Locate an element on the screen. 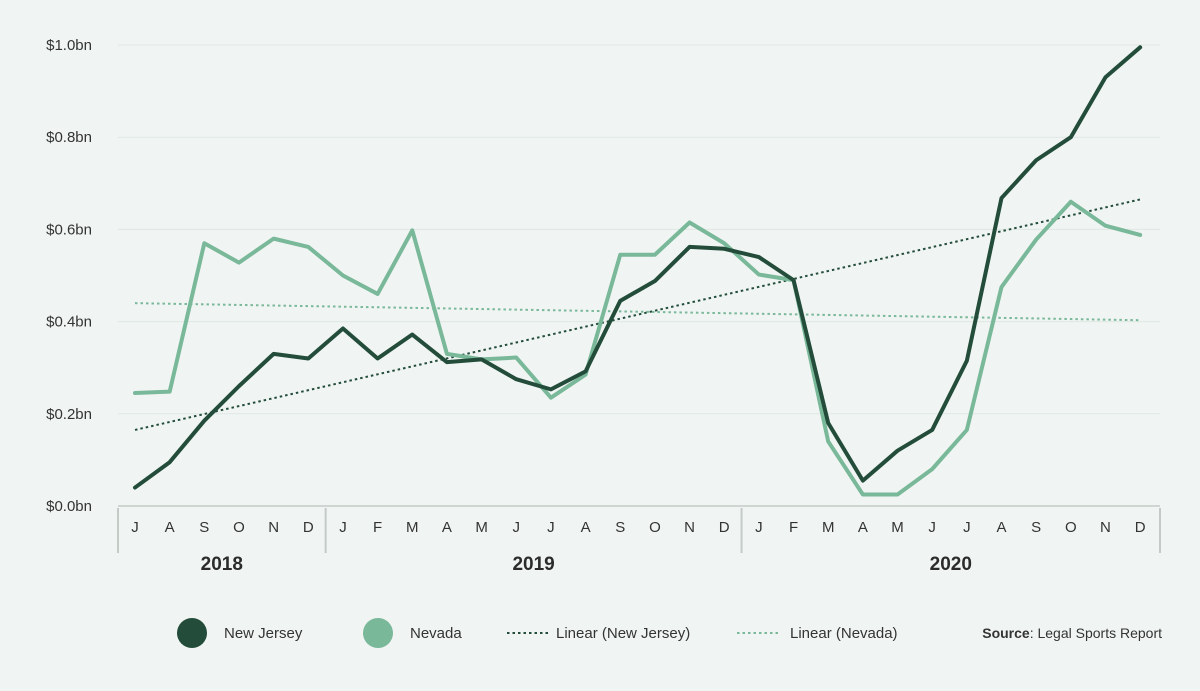  legend-label: New Jersey is located at coordinates (263, 633).